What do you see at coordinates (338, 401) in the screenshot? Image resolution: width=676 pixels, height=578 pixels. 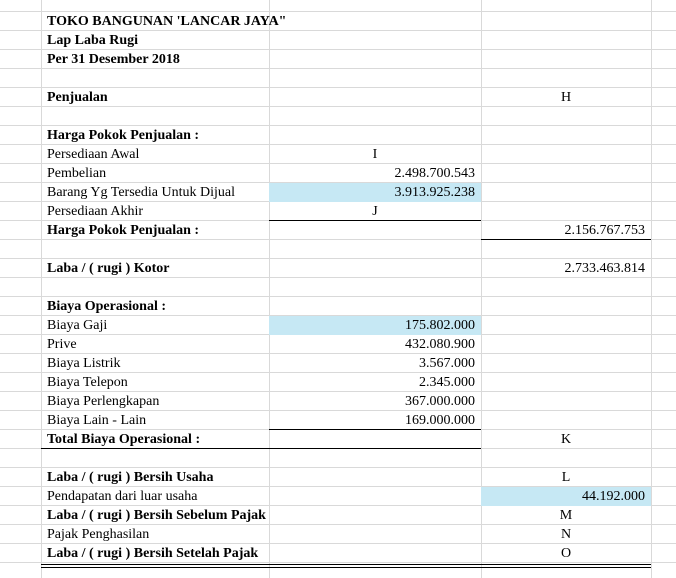 I see `row-biaya-perlengkapan: Biaya Perlengkapan 367.000.000` at bounding box center [338, 401].